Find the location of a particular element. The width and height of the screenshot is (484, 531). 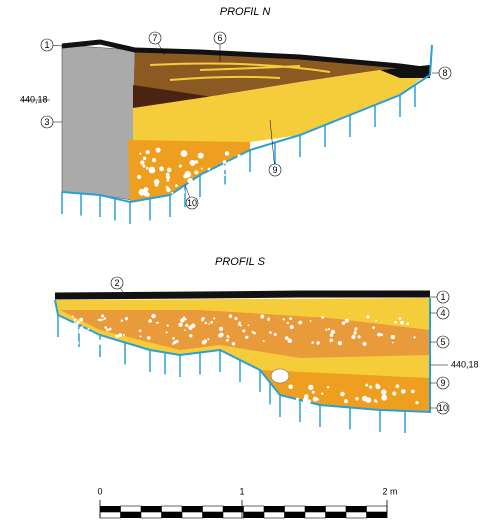

scale-label: 1 is located at coordinates (241, 491).